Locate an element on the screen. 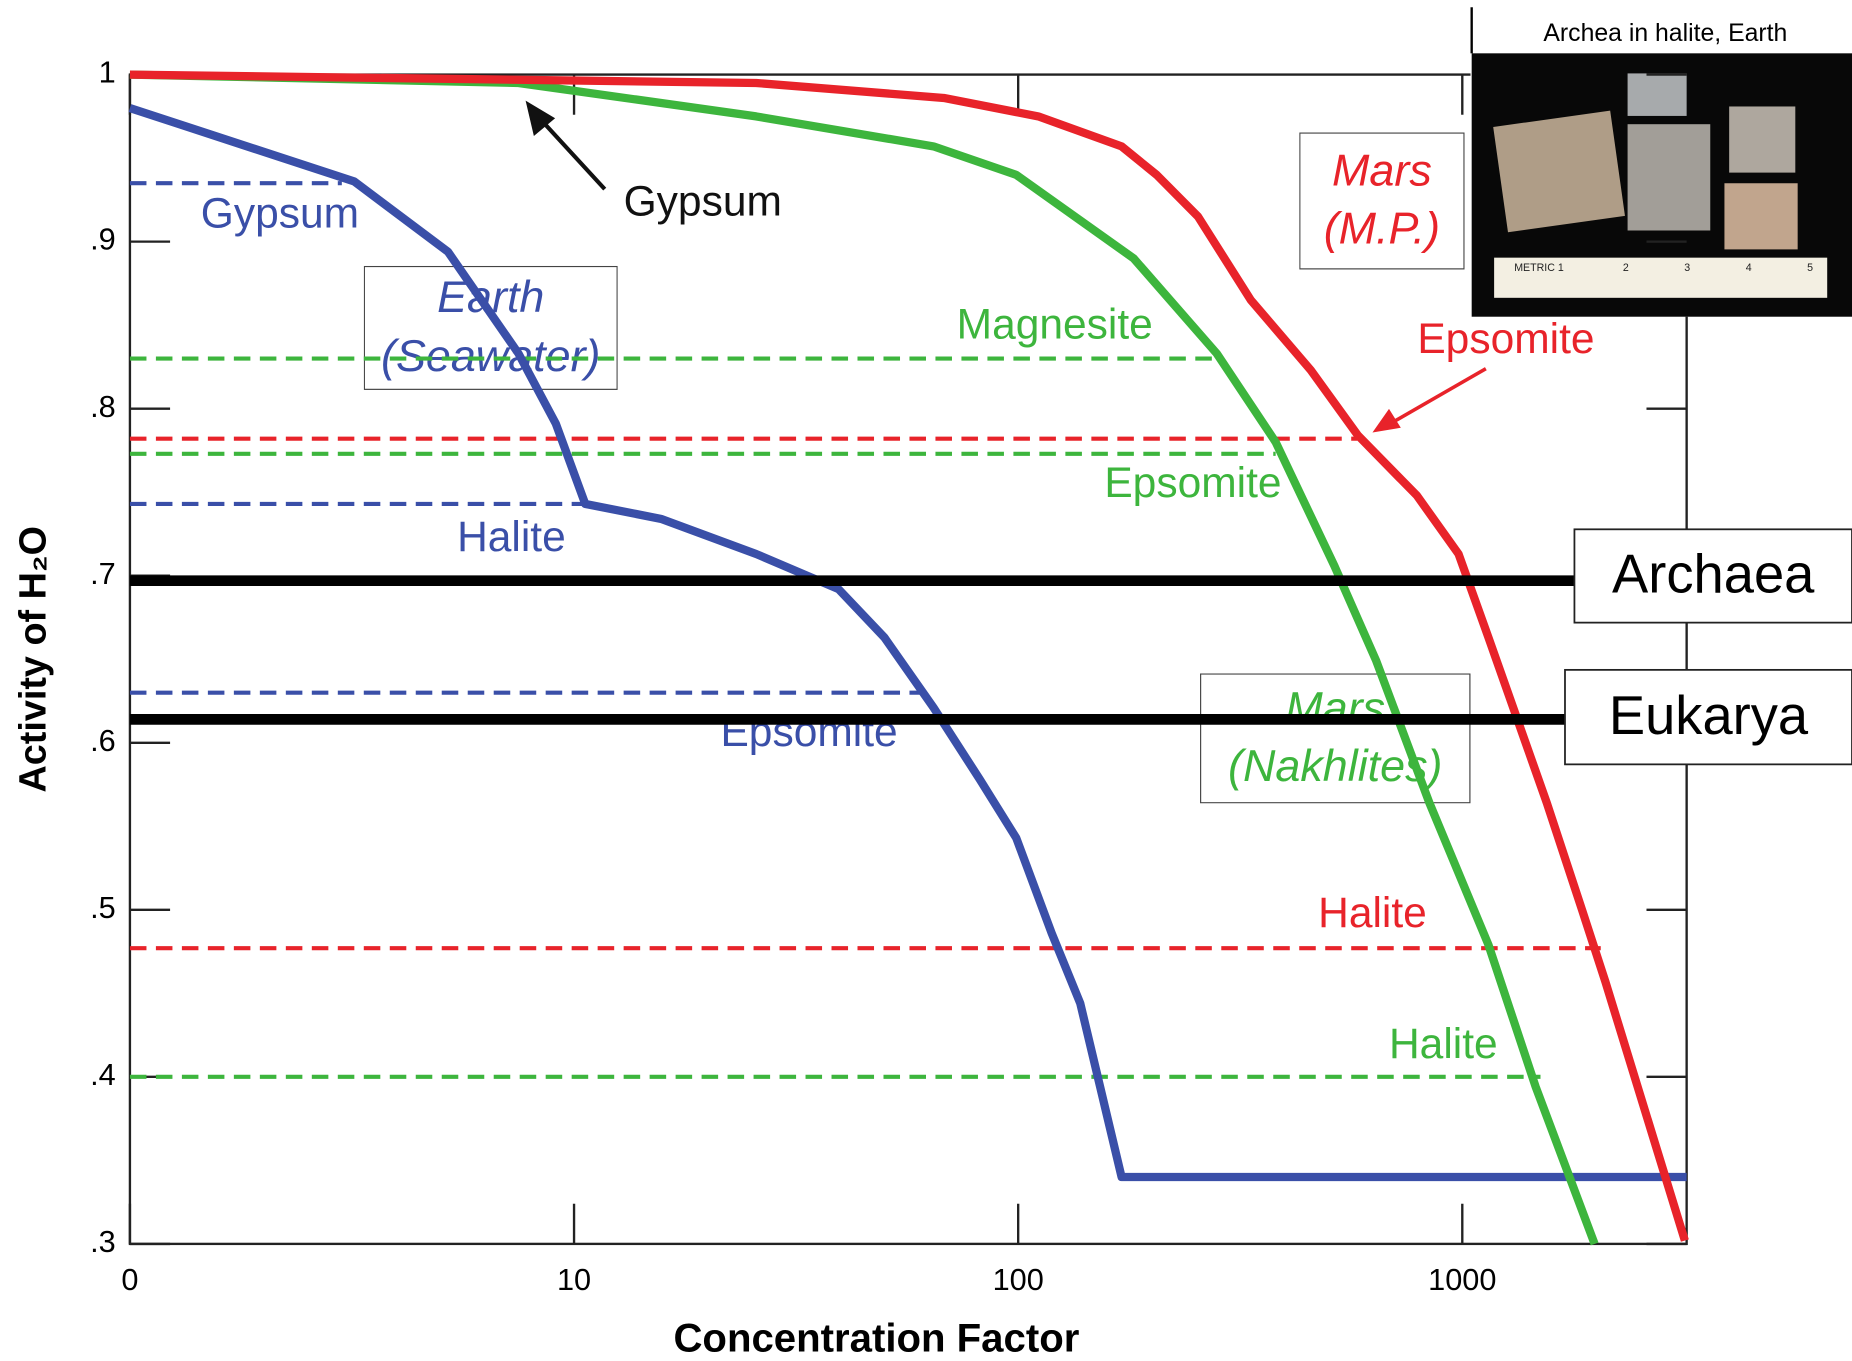 Image resolution: width=1852 pixels, height=1361 pixels. x-tick-label: 100 is located at coordinates (1018, 1279).